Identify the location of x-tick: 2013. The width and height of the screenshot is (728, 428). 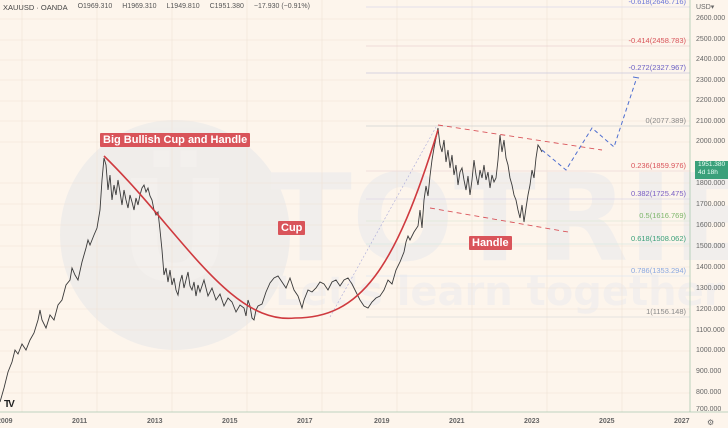
(155, 421).